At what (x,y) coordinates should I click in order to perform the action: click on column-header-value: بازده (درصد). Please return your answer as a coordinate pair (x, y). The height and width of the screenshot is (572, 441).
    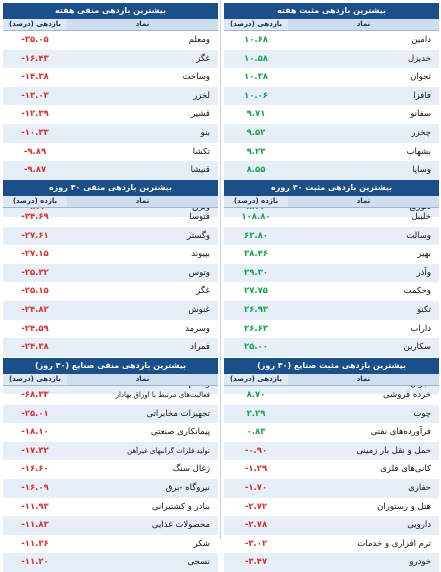
    Looking at the image, I should click on (35, 201).